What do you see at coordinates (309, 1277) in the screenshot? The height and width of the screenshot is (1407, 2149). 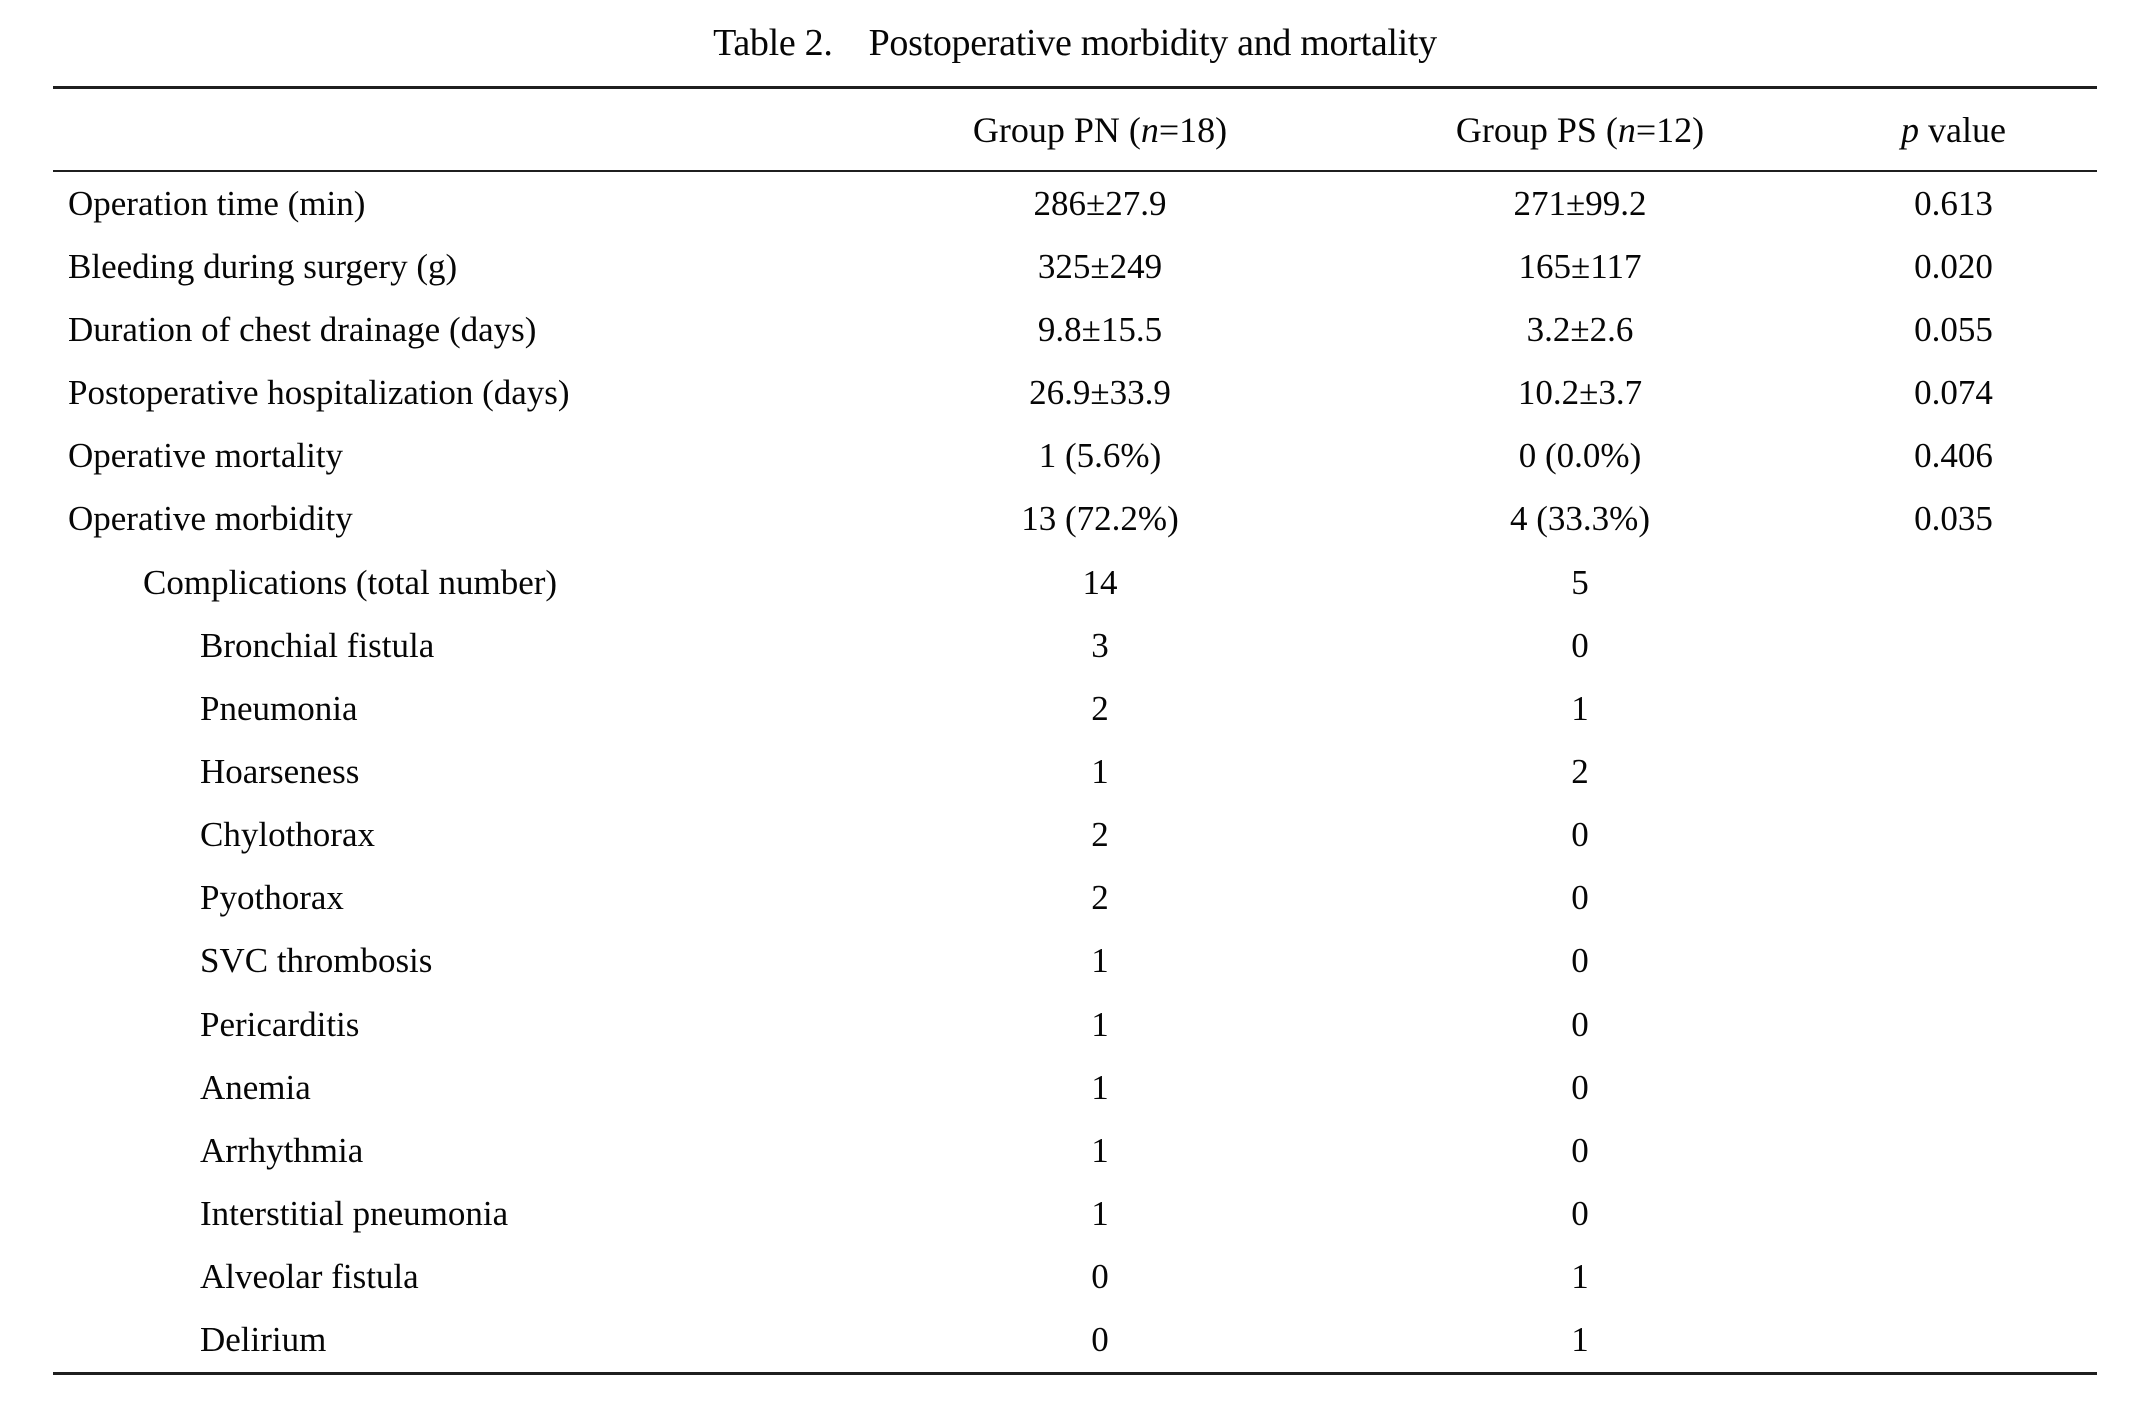 I see `row-label: Alveolar fistula` at bounding box center [309, 1277].